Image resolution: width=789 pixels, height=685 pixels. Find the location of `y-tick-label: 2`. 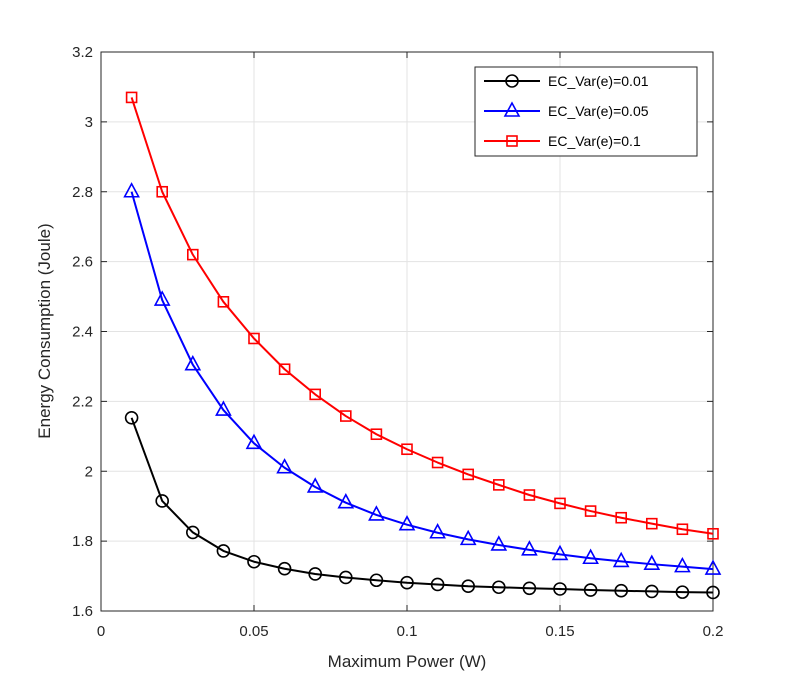

y-tick-label: 2 is located at coordinates (89, 471).